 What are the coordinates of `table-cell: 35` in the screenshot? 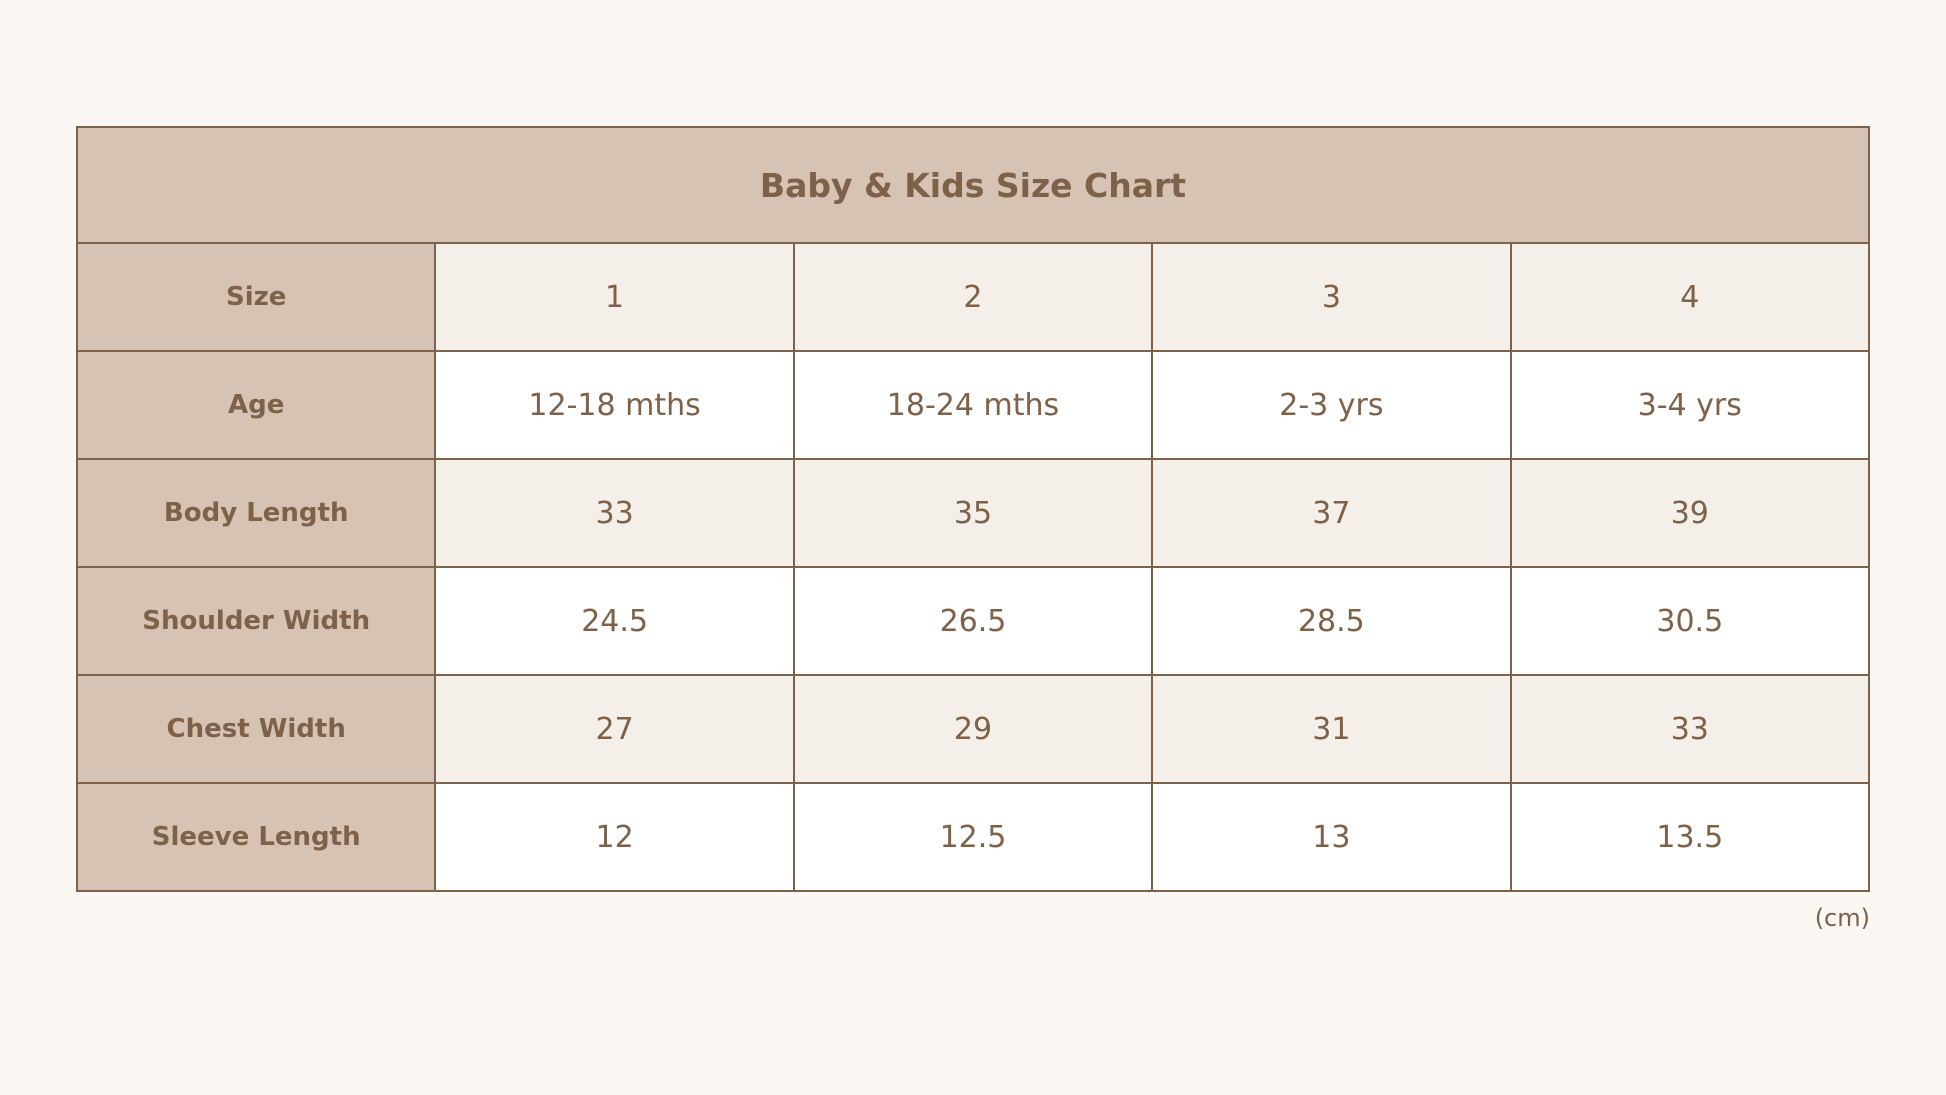 It's located at (973, 513).